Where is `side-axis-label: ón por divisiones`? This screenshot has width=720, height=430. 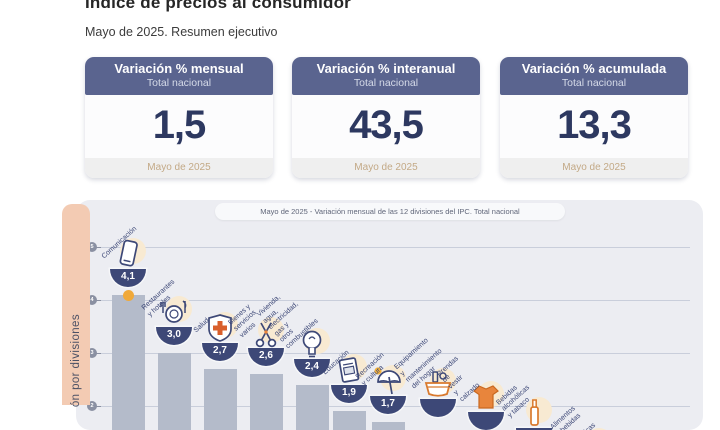
side-axis-label: ón por divisiones is located at coordinates (76, 360).